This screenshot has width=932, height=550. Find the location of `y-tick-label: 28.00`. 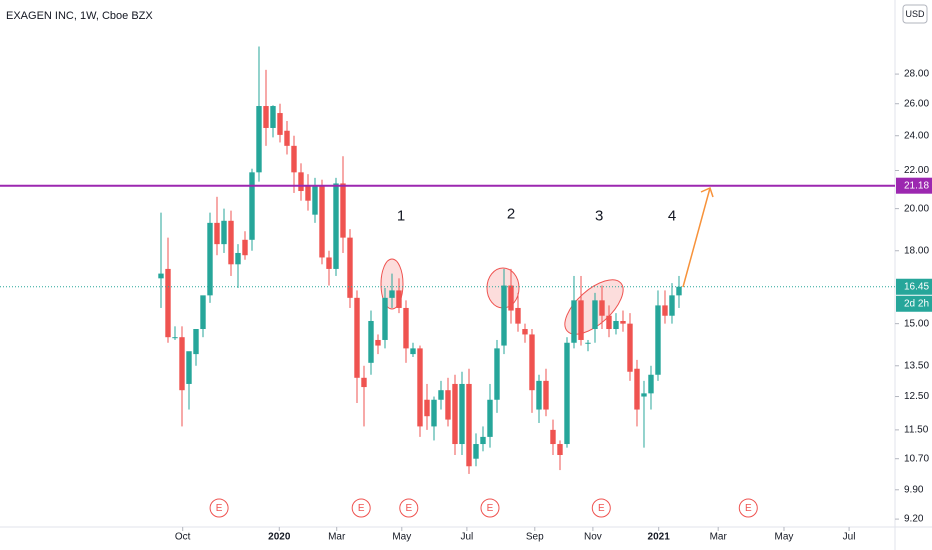

y-tick-label: 28.00 is located at coordinates (916, 74).